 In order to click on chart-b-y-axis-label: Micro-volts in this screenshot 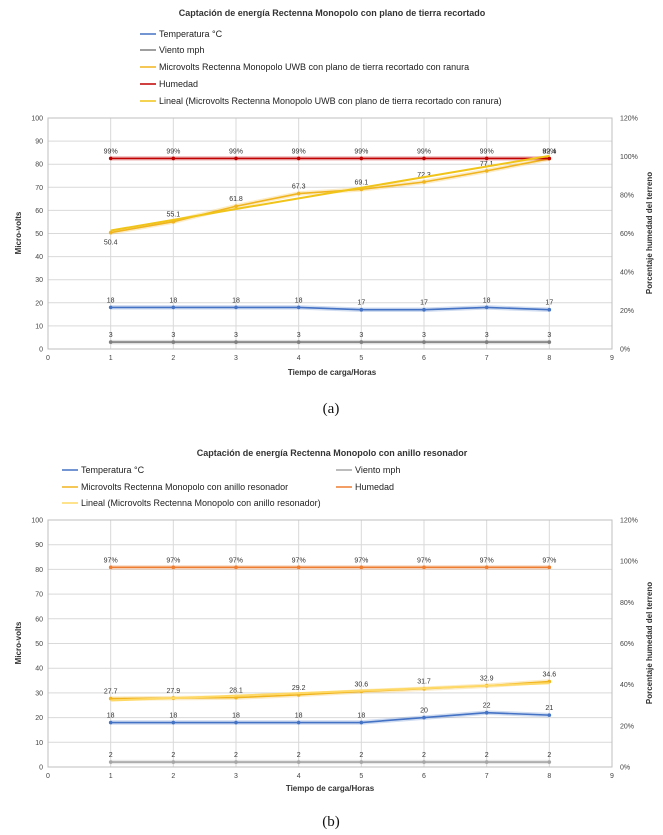, I will do `click(18, 642)`.